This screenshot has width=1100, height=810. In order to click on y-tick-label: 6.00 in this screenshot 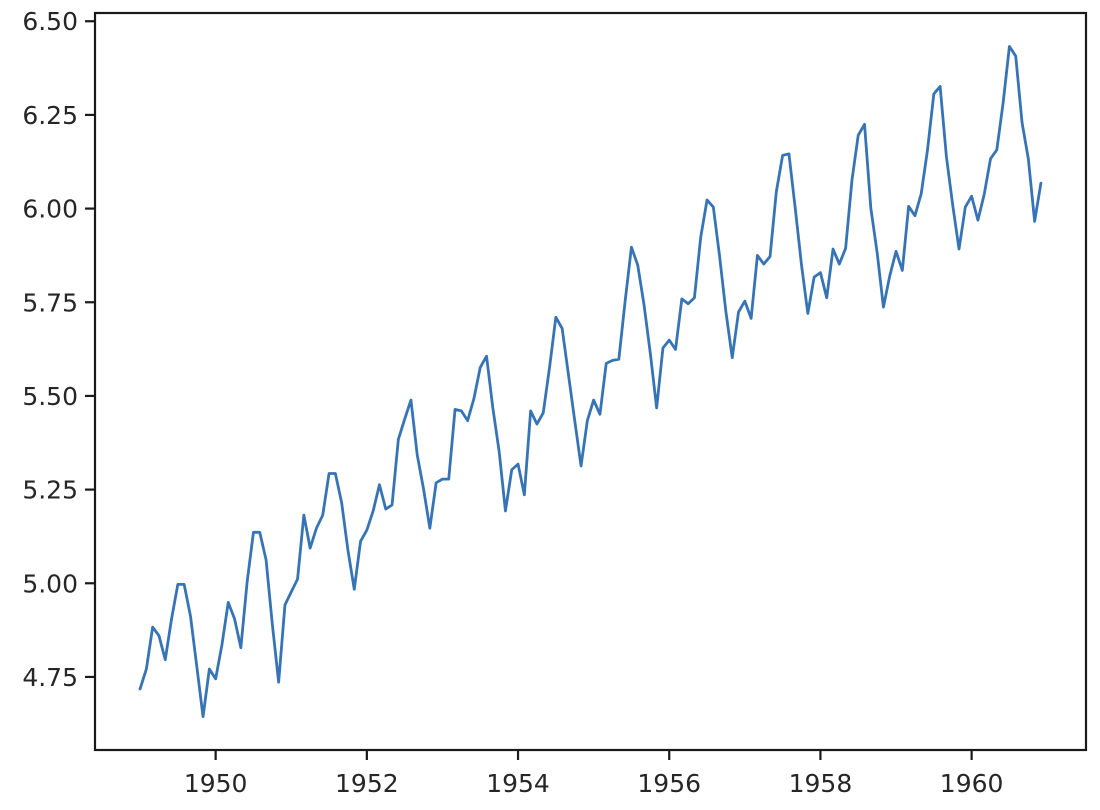, I will do `click(50, 209)`.